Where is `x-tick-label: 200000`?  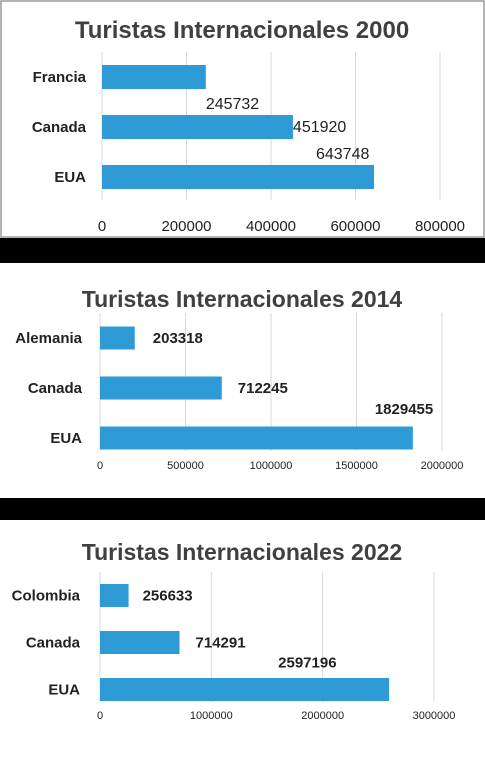
x-tick-label: 200000 is located at coordinates (186, 226).